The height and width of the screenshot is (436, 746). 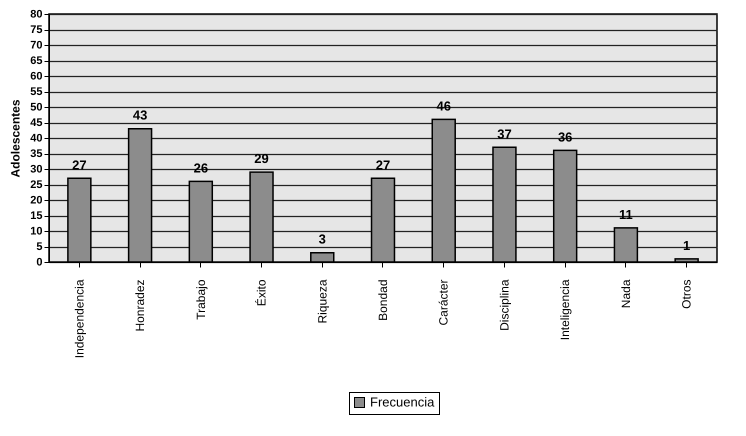 I want to click on y-tick-label: 45, so click(x=36, y=123).